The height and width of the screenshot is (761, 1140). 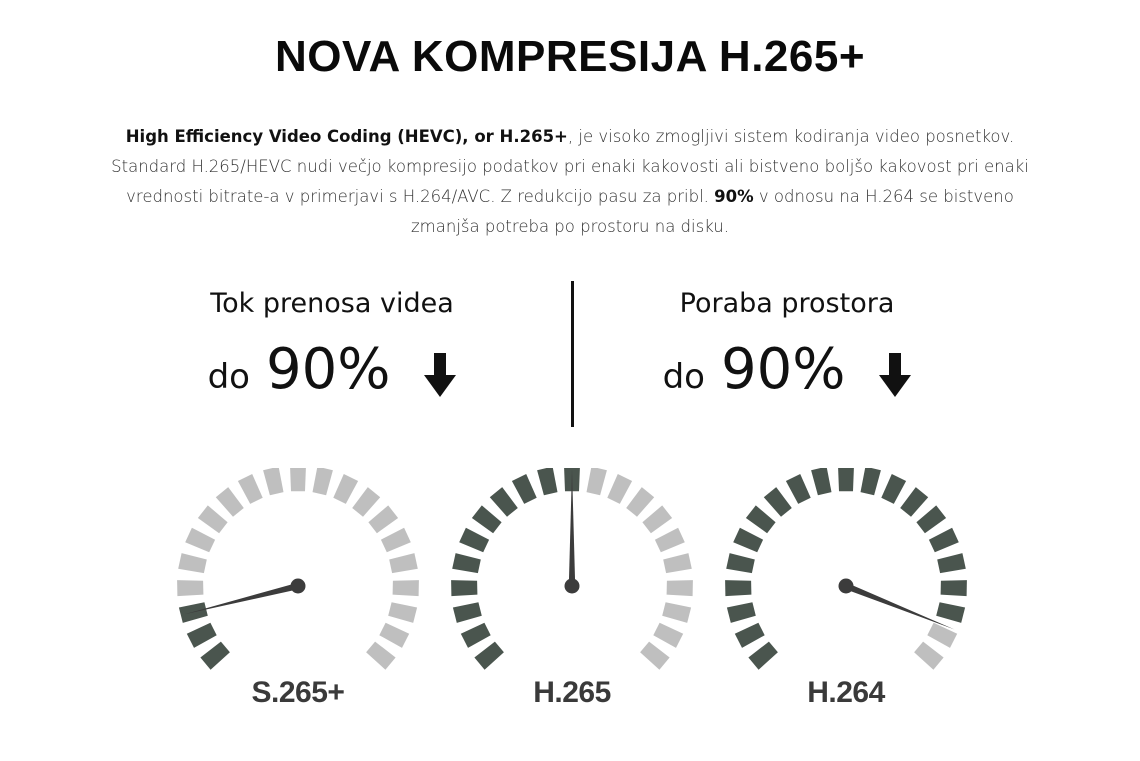 I want to click on gauge-h265: H.265, so click(x=572, y=598).